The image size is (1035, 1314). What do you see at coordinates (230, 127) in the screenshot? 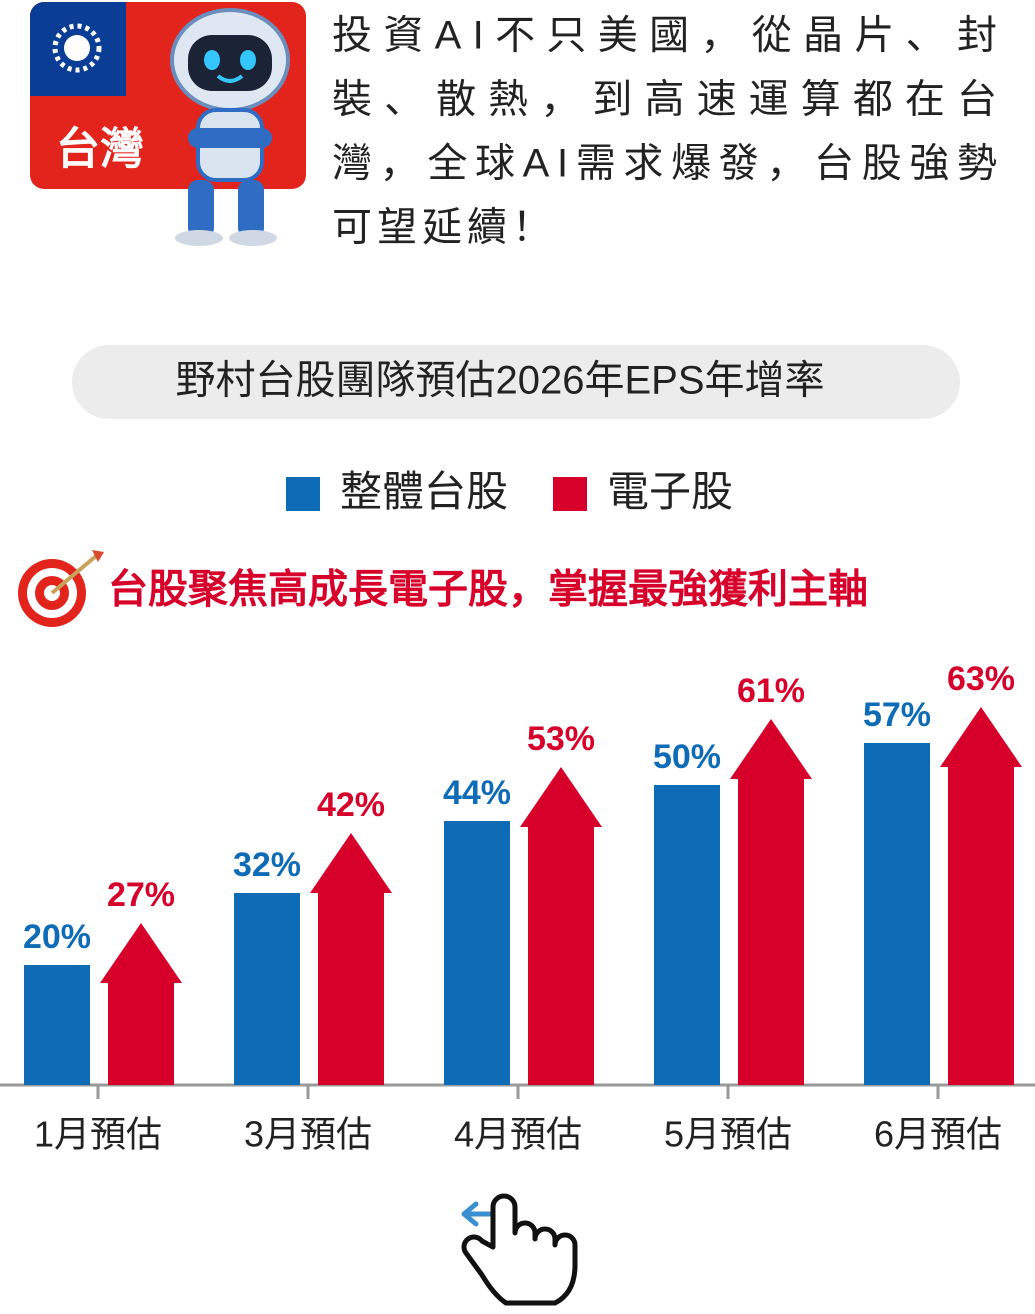
I see `robot` at bounding box center [230, 127].